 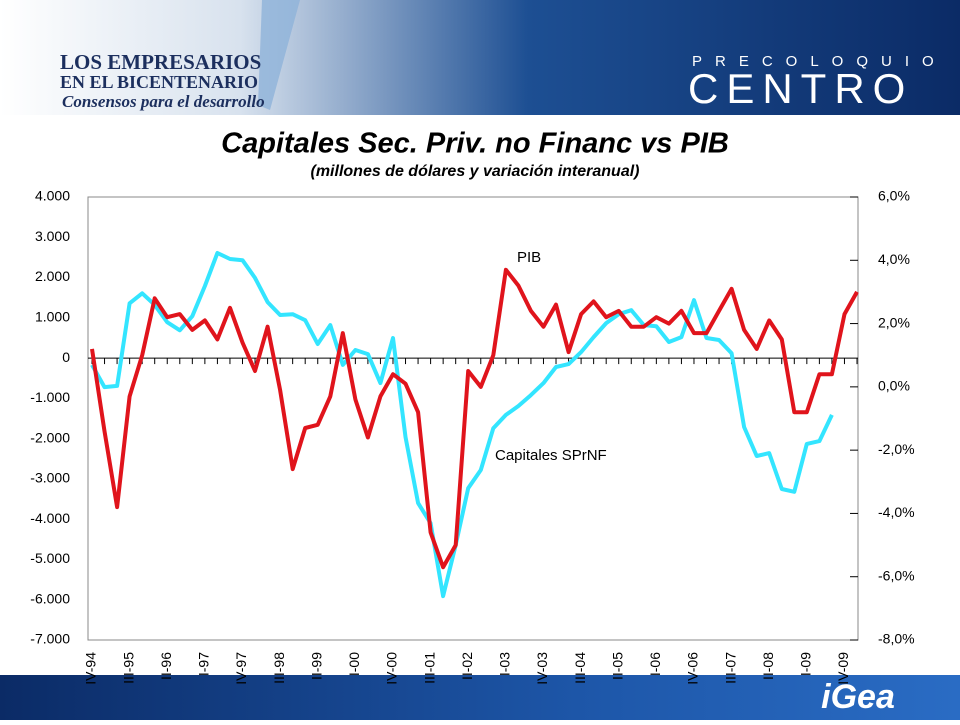 I want to click on y-tick-label: -7.000, so click(x=50, y=639).